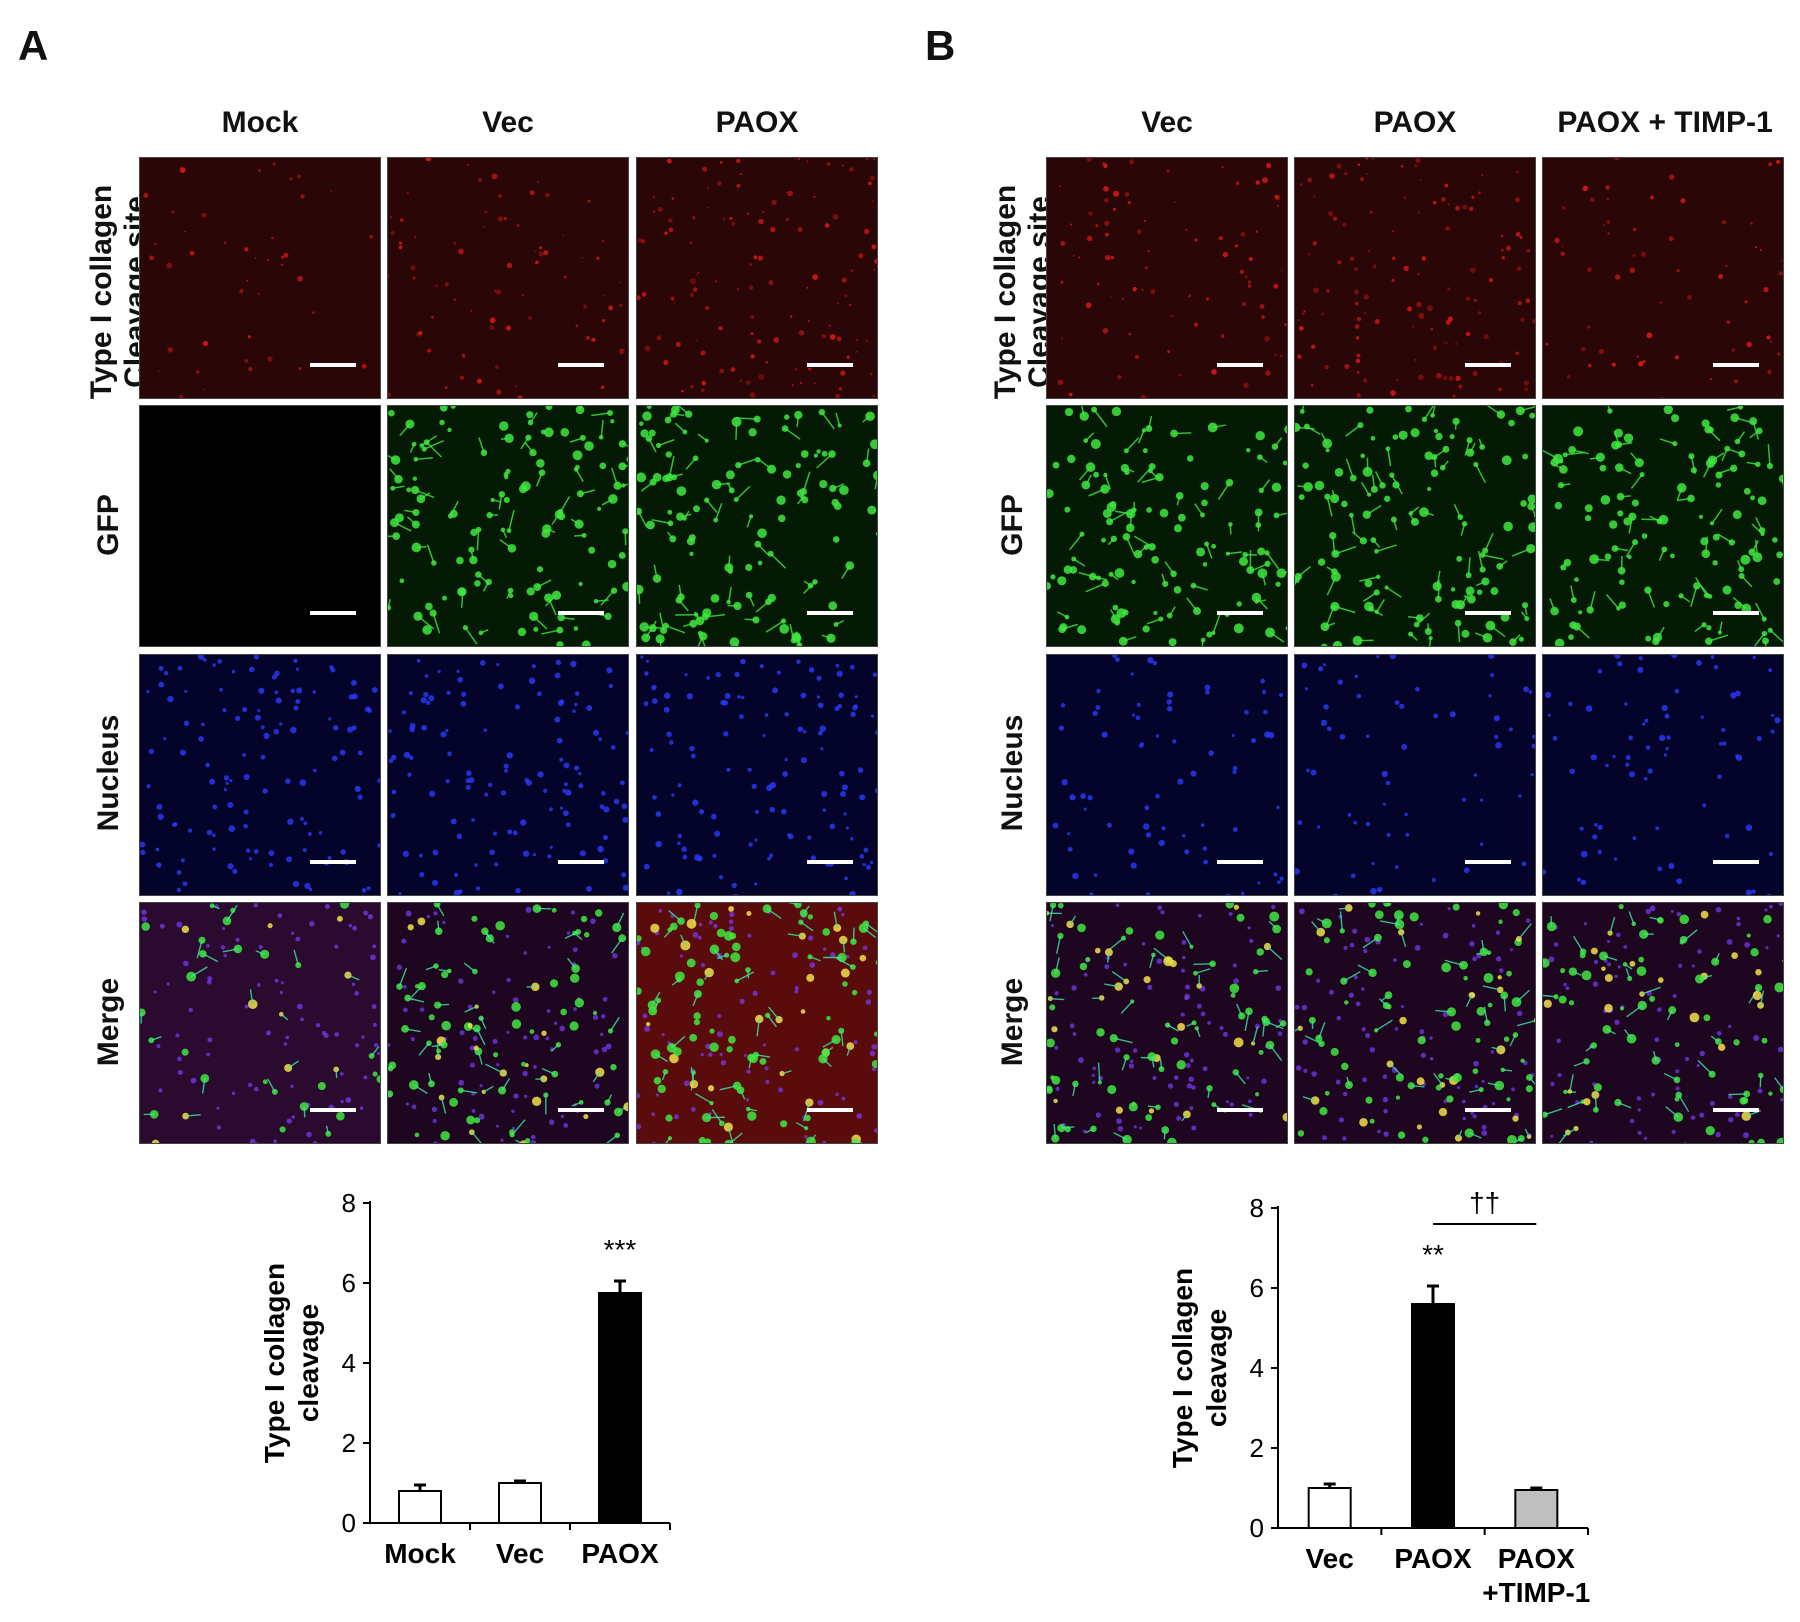 This screenshot has width=1800, height=1622. I want to click on category-label: Mock, so click(420, 1553).